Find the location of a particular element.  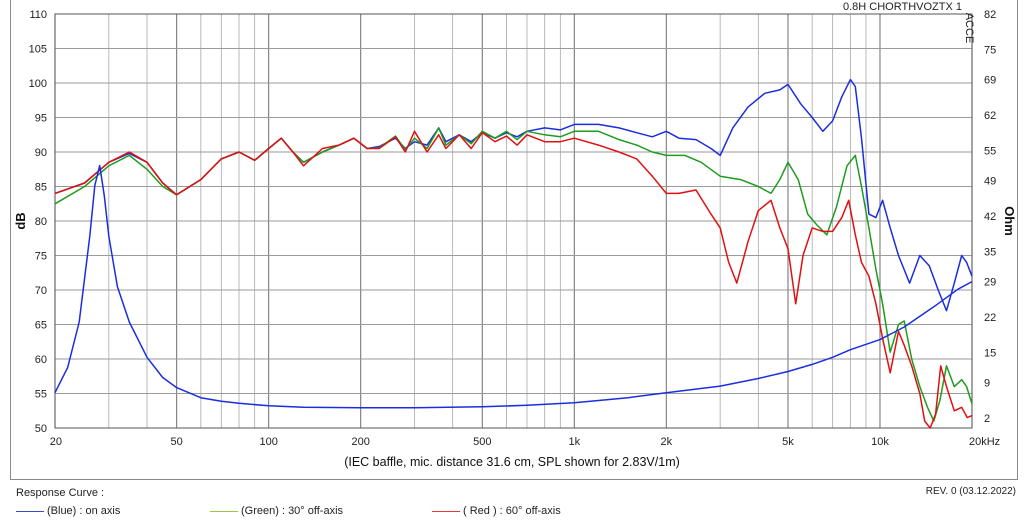

y-left-tick-label: 55 is located at coordinates (41, 395).